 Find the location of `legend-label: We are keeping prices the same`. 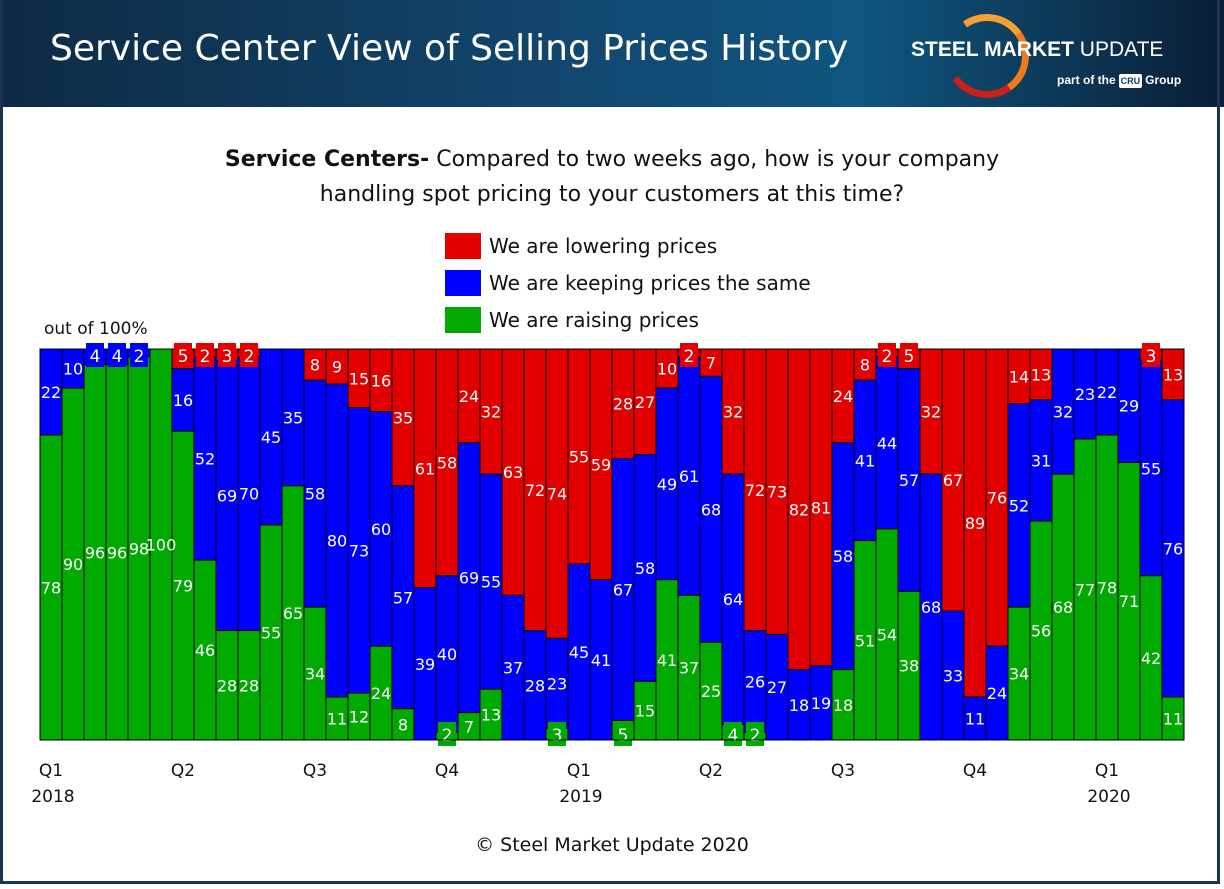

legend-label: We are keeping prices the same is located at coordinates (650, 282).